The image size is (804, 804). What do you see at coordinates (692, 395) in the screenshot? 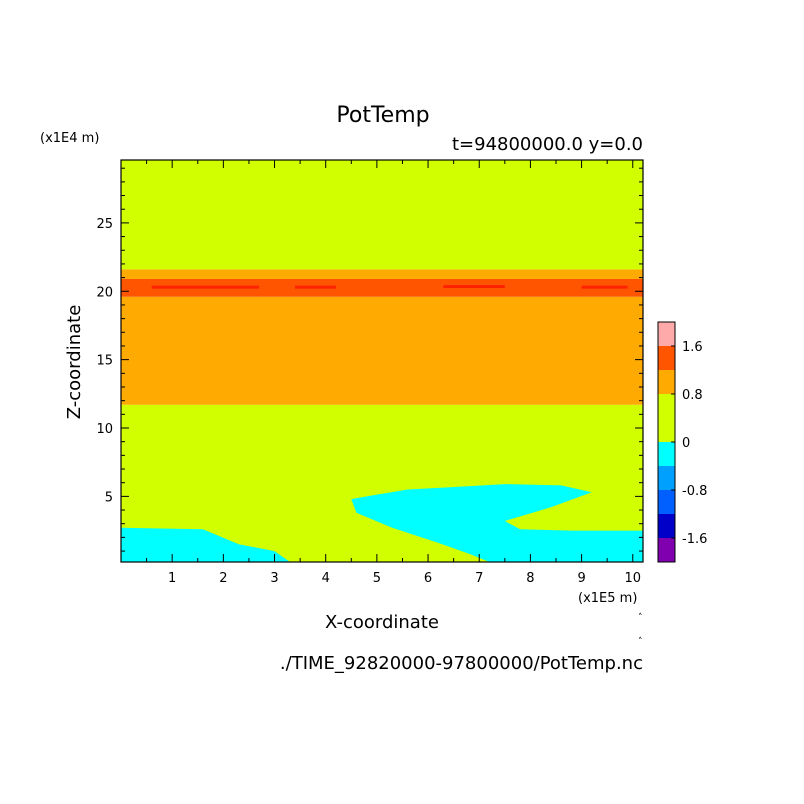
I see `colorbar-label: 0.8` at bounding box center [692, 395].